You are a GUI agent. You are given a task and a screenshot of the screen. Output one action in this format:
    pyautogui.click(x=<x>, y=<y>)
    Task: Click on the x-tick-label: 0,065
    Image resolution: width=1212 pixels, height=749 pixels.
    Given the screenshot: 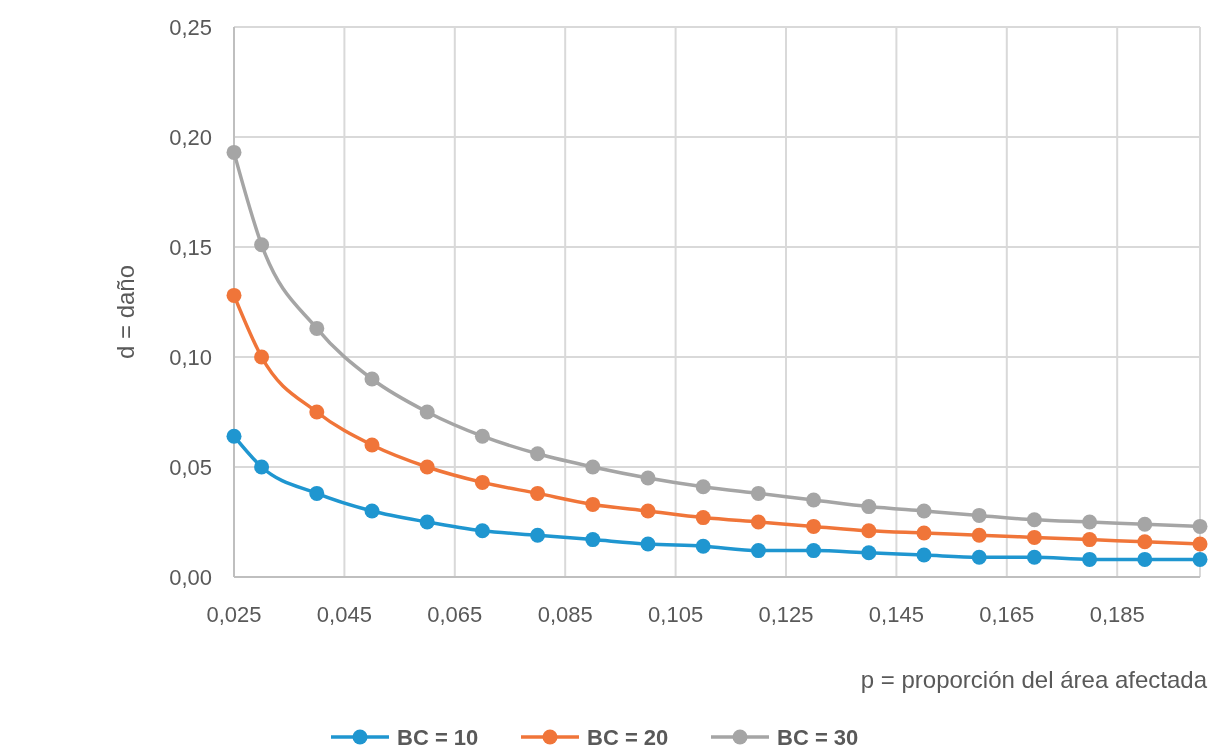 What is the action you would take?
    pyautogui.click(x=455, y=614)
    